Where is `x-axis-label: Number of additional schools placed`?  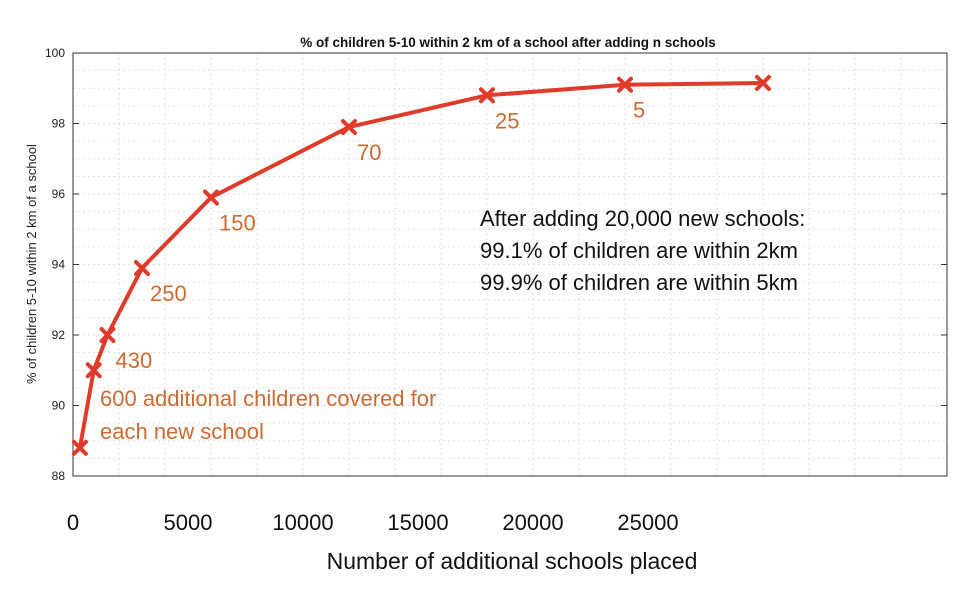
x-axis-label: Number of additional schools placed is located at coordinates (512, 561).